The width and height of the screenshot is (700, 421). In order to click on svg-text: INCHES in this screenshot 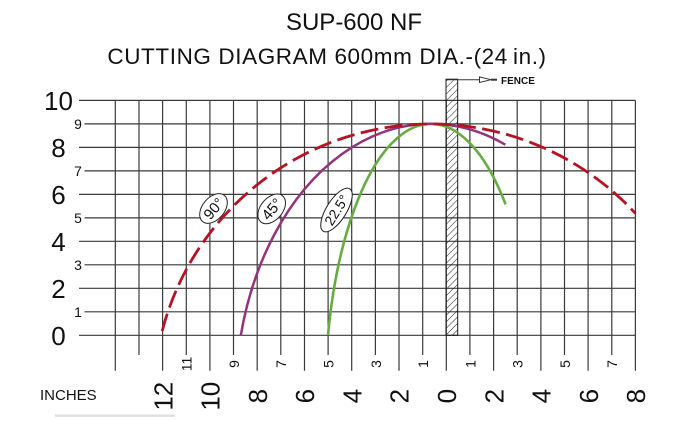, I will do `click(68, 395)`.